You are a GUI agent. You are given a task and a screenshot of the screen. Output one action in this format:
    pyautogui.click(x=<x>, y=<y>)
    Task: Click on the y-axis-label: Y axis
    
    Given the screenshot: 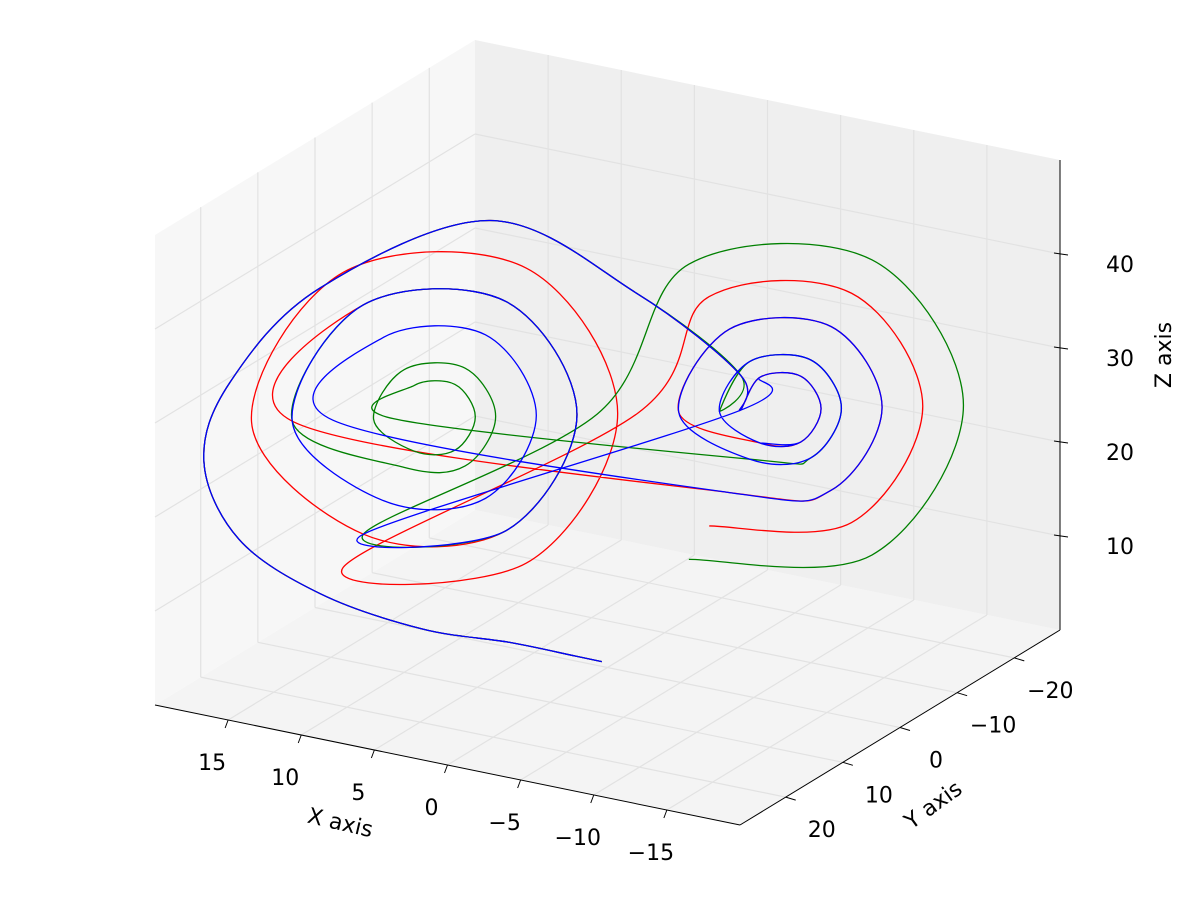 What is the action you would take?
    pyautogui.click(x=933, y=806)
    